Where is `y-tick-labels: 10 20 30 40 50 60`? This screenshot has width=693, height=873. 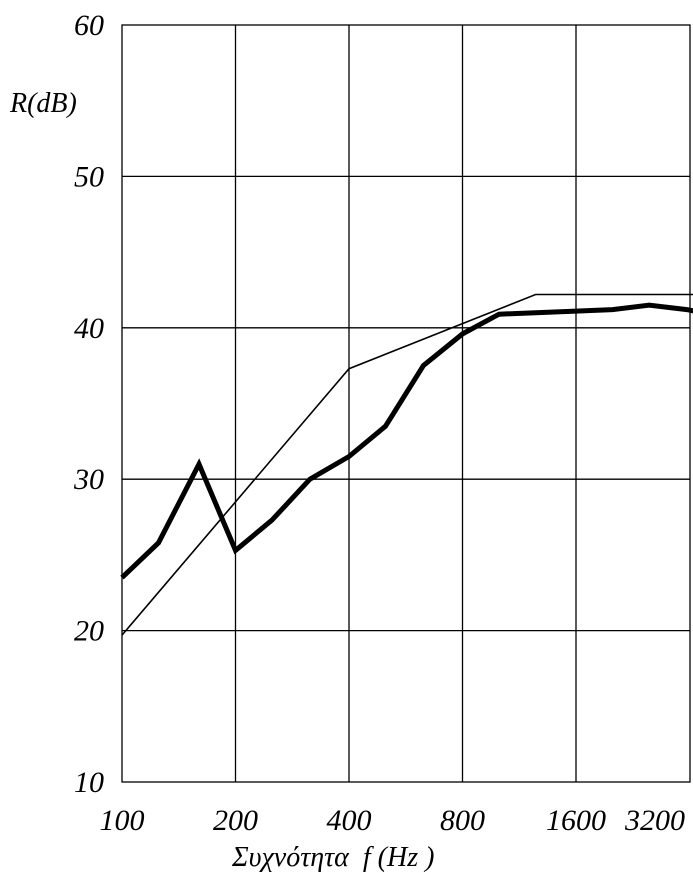 y-tick-labels: 10 20 30 40 50 60 is located at coordinates (88, 404).